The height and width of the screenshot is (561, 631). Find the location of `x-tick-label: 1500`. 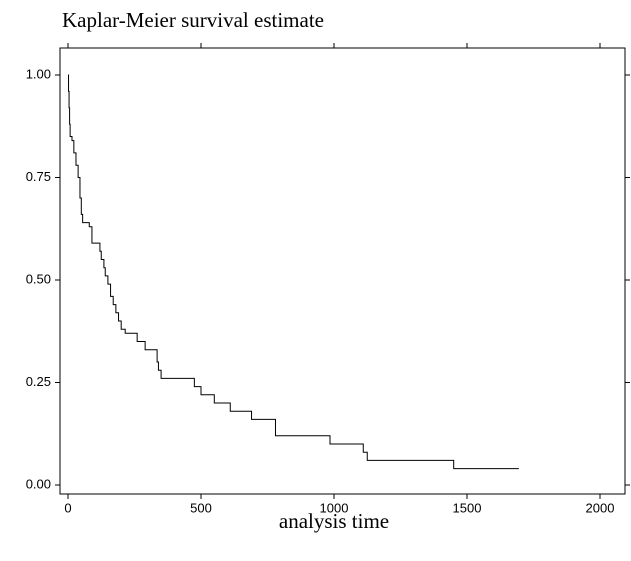

x-tick-label: 1500 is located at coordinates (467, 507).